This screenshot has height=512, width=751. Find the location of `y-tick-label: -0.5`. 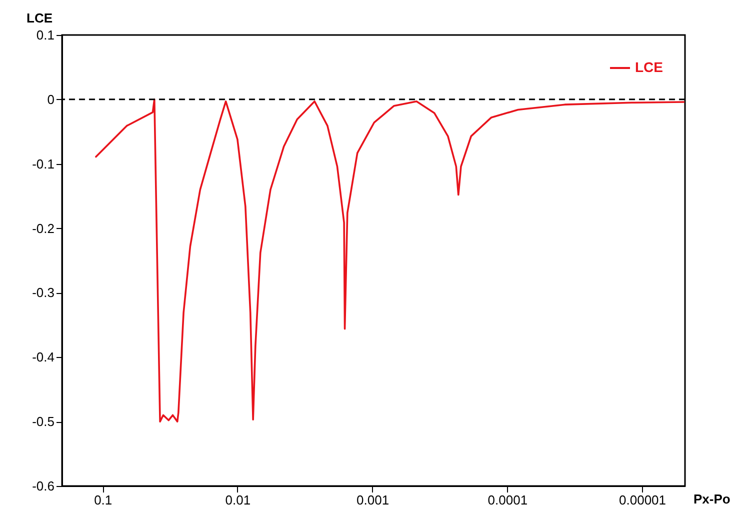

y-tick-label: -0.5 is located at coordinates (43, 422).